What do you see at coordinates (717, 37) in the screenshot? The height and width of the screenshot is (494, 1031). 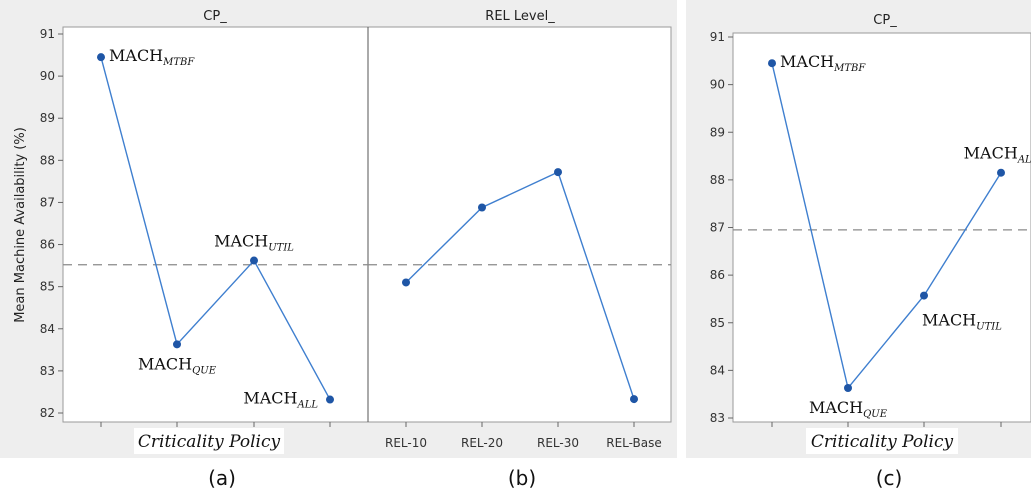 I see `panel-c-ytick-label: 91` at bounding box center [717, 37].